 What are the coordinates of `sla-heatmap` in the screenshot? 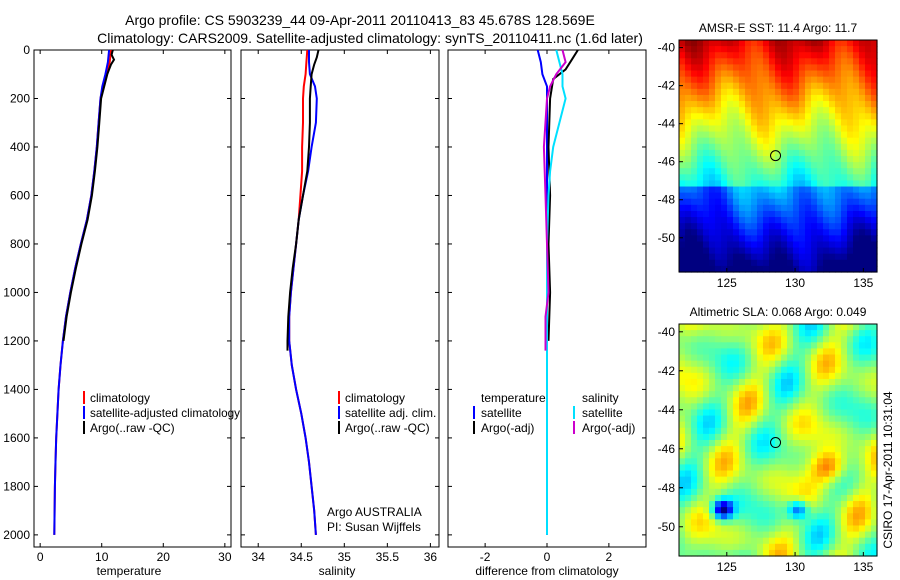 It's located at (778, 440).